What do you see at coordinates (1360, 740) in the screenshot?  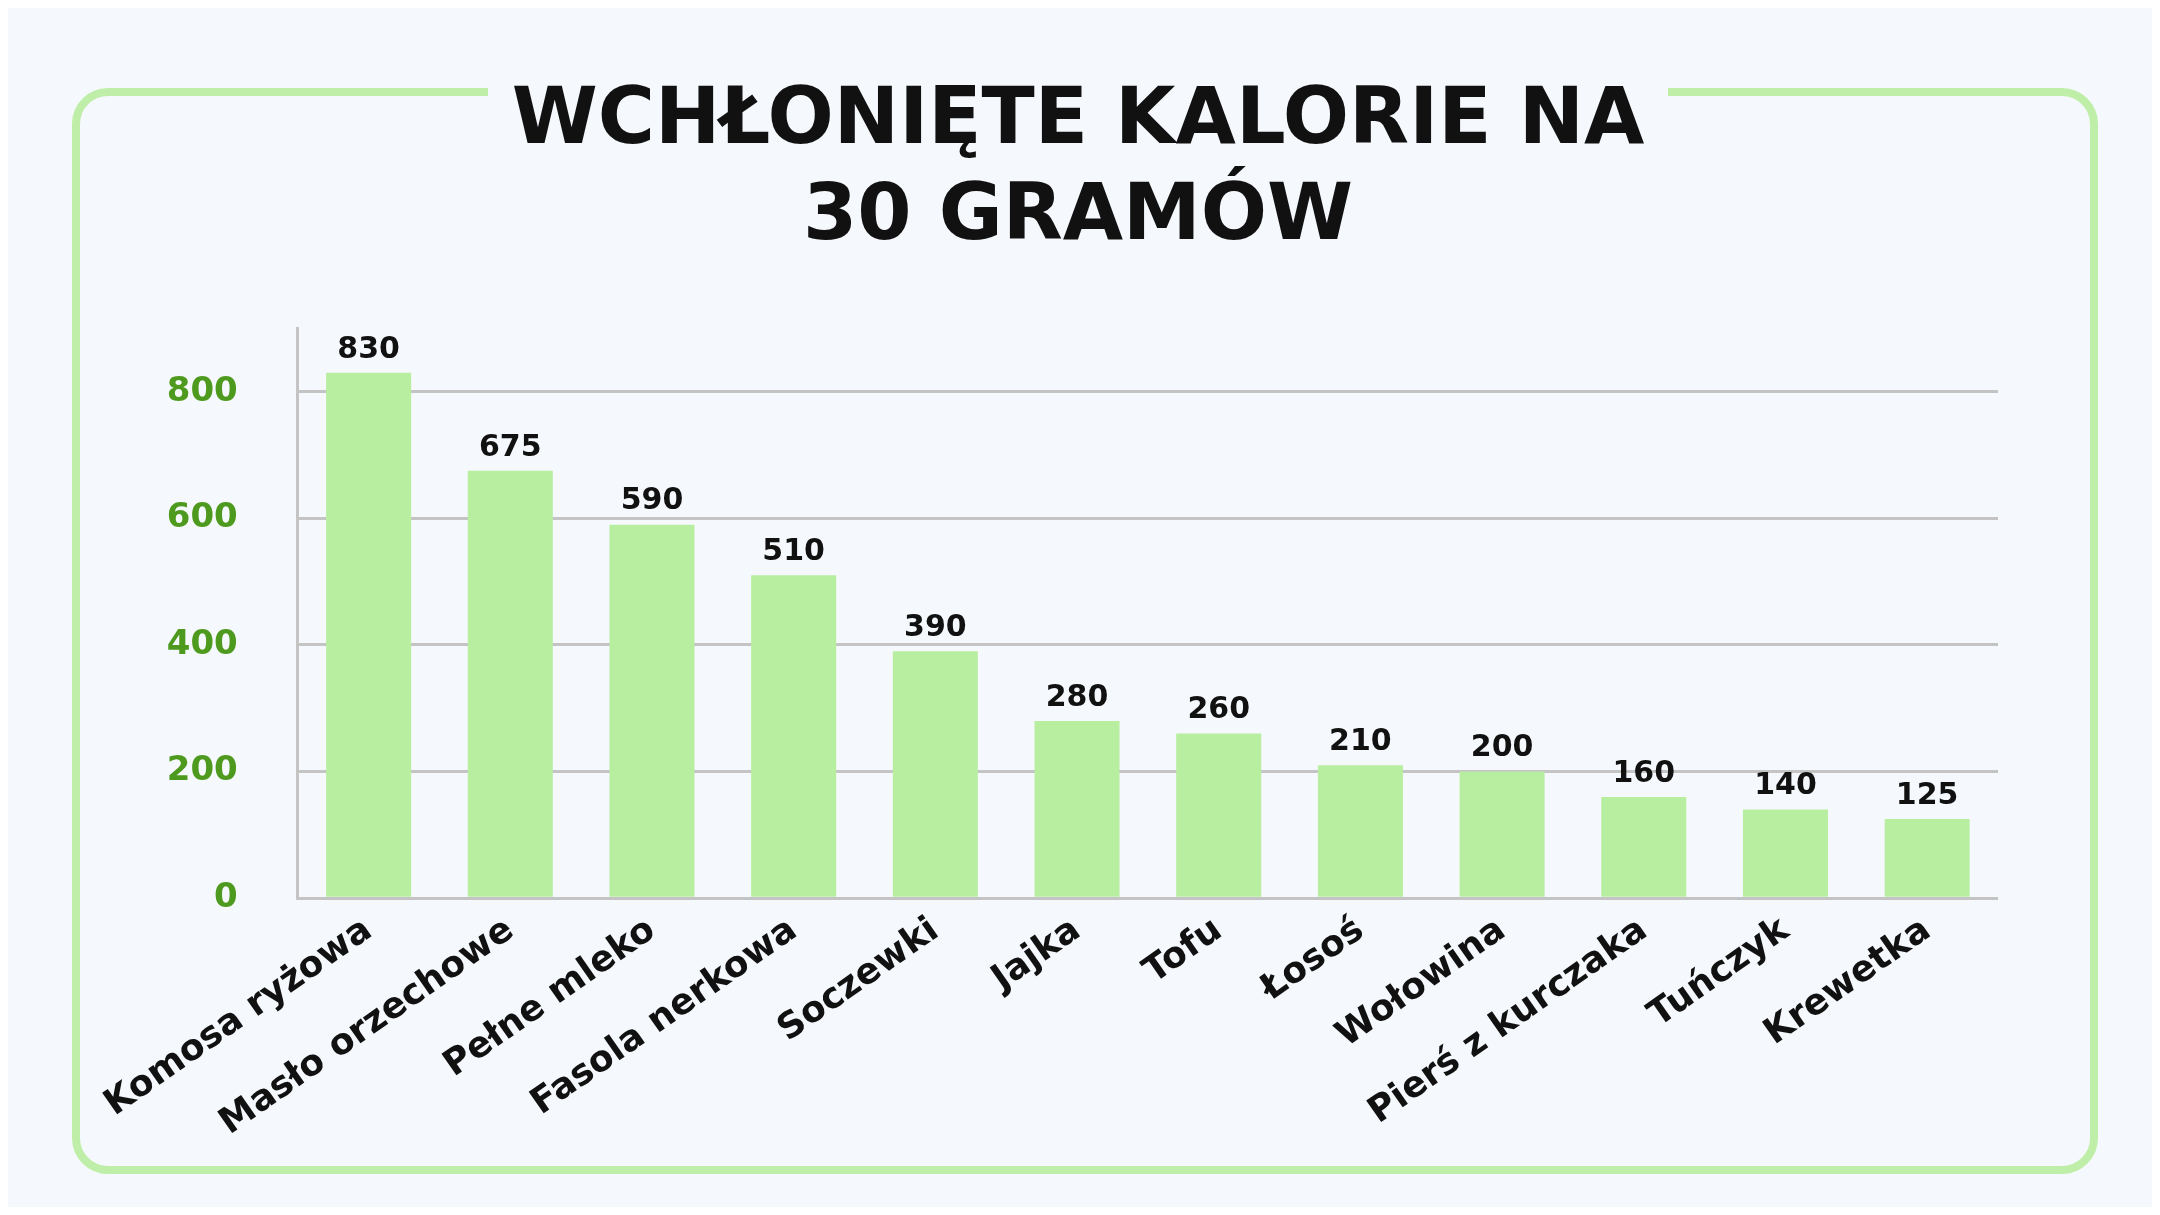 I see `data-label: 210` at bounding box center [1360, 740].